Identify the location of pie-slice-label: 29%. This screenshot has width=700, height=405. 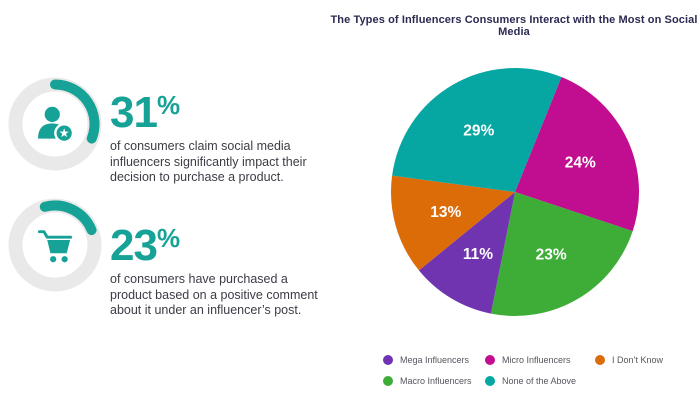
(478, 130).